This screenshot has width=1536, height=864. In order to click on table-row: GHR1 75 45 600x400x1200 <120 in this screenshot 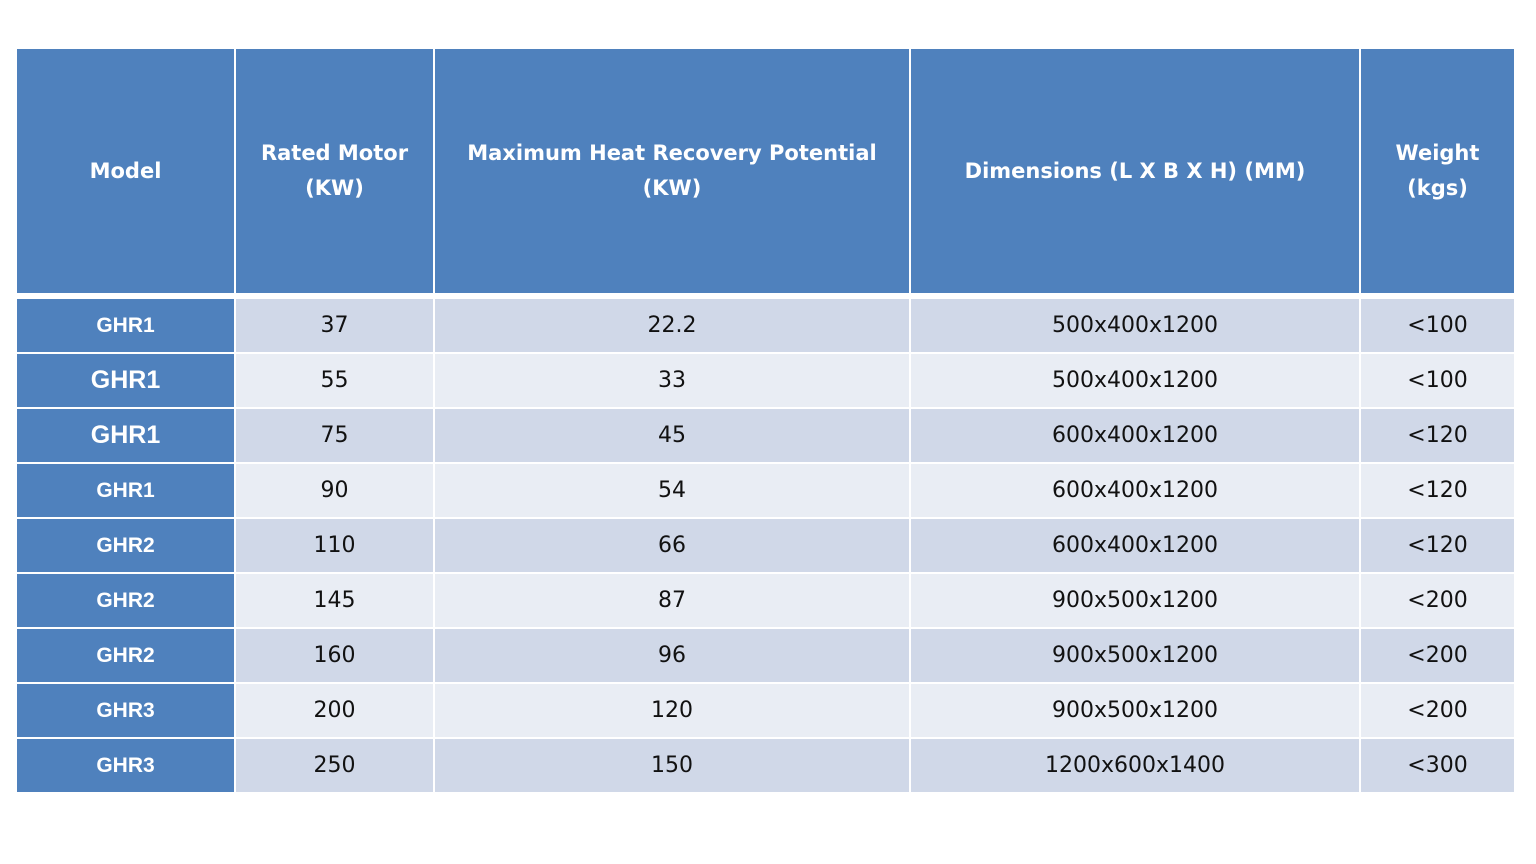, I will do `click(765, 435)`.